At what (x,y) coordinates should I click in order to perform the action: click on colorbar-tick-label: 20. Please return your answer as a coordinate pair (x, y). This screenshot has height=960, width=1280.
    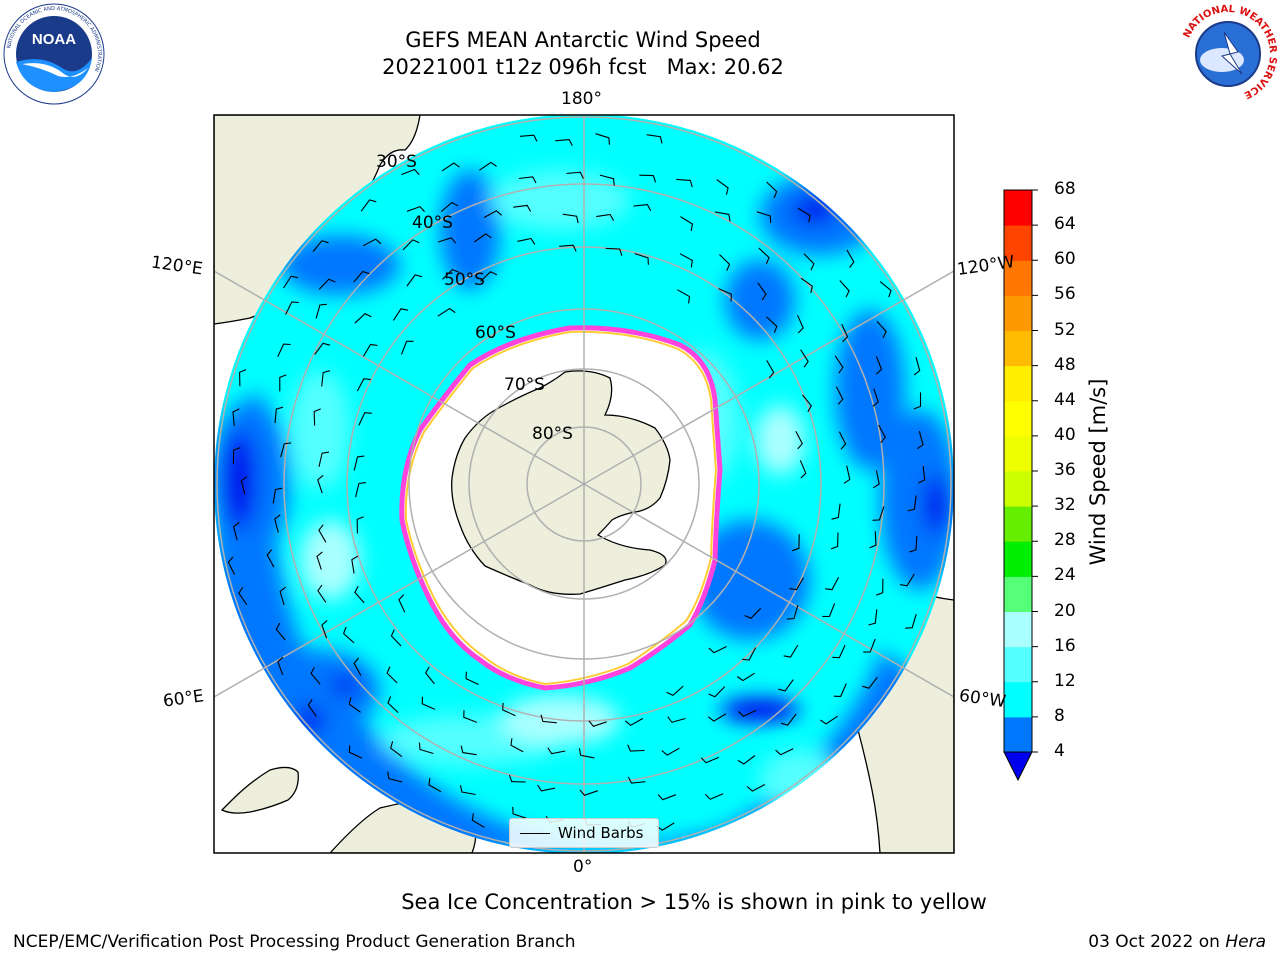
    Looking at the image, I should click on (1065, 610).